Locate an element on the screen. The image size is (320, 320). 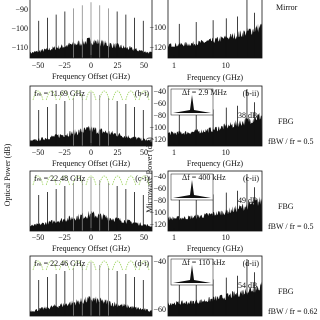
panel-tag: (b-i) is located at coordinates (142, 93).